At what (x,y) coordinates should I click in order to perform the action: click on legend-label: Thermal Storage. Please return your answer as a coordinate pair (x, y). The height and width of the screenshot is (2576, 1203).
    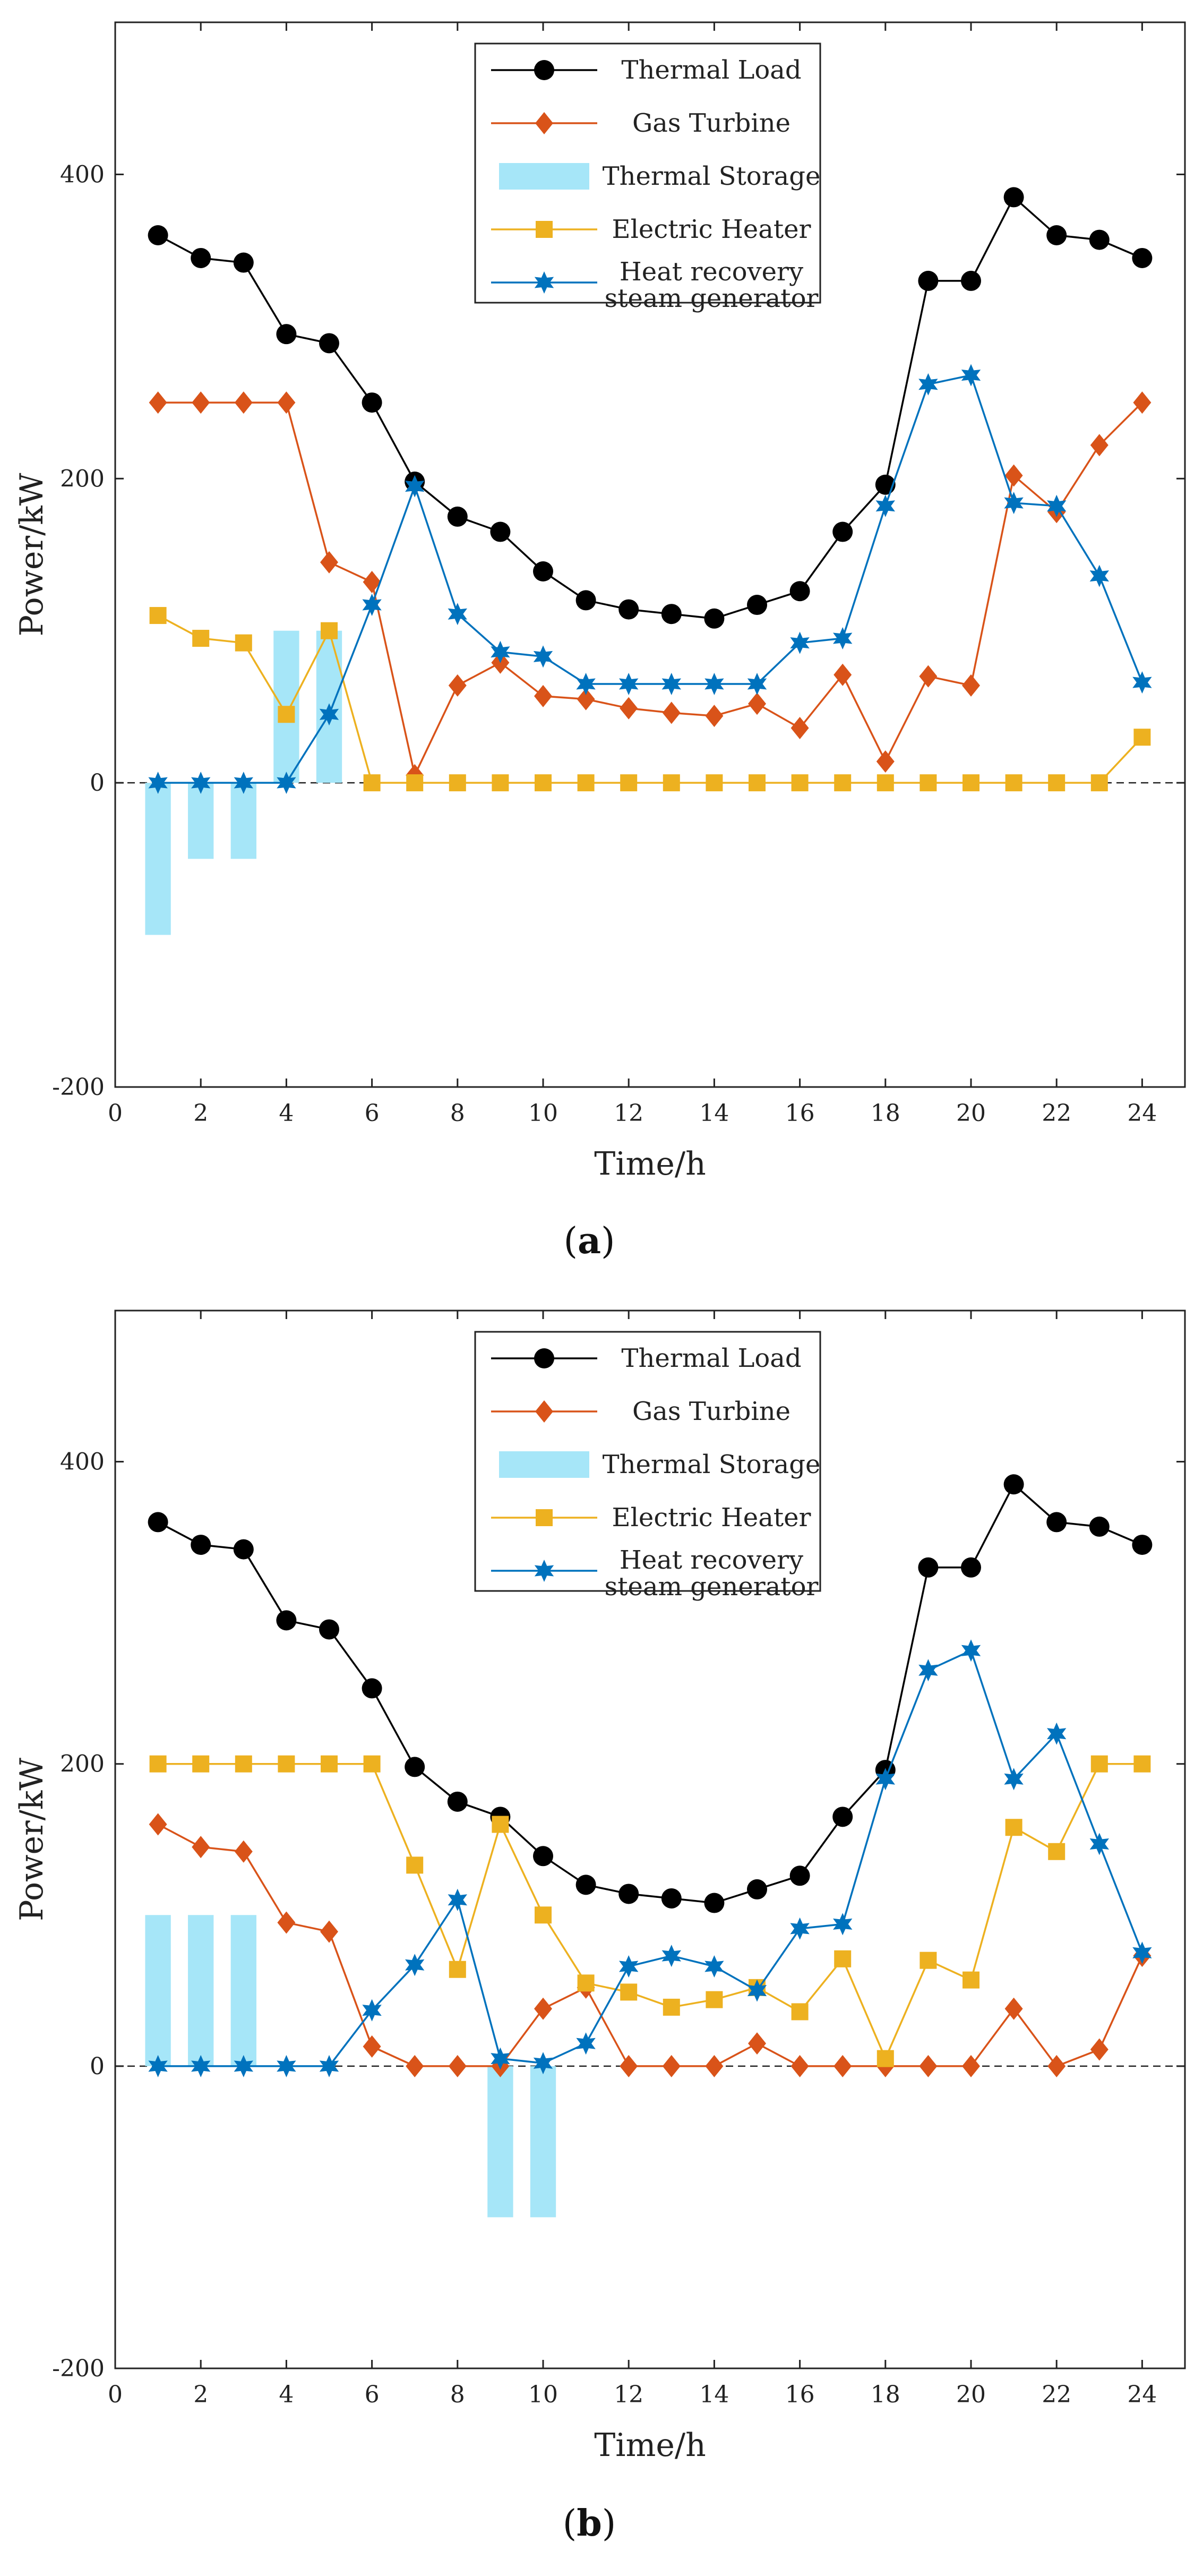
    Looking at the image, I should click on (712, 1464).